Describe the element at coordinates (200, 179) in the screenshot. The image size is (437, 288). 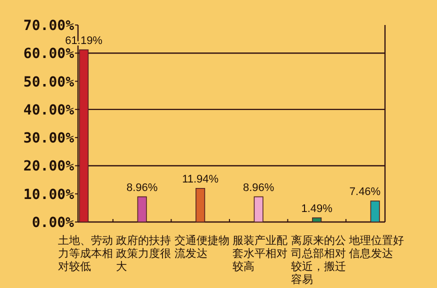
I see `data-label: 11.94%` at that location.